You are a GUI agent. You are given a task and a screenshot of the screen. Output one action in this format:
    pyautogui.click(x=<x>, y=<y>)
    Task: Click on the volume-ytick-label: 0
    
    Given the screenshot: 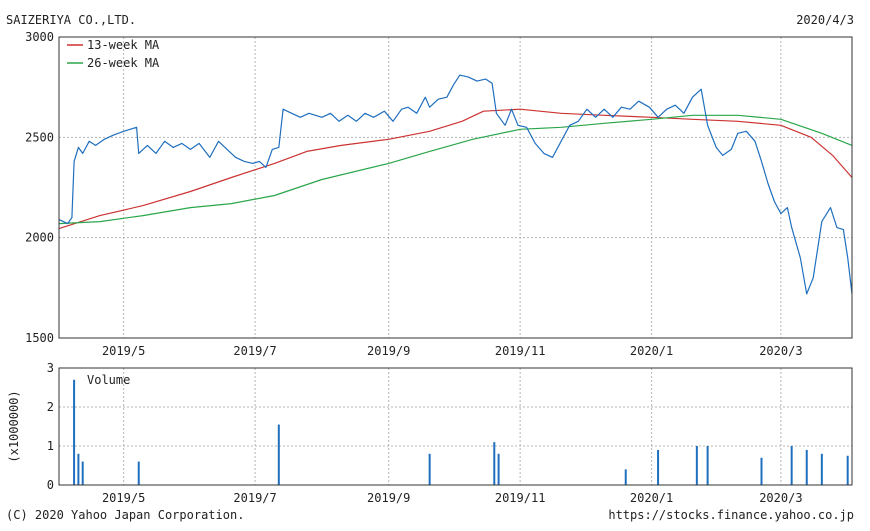 What is the action you would take?
    pyautogui.click(x=50, y=485)
    